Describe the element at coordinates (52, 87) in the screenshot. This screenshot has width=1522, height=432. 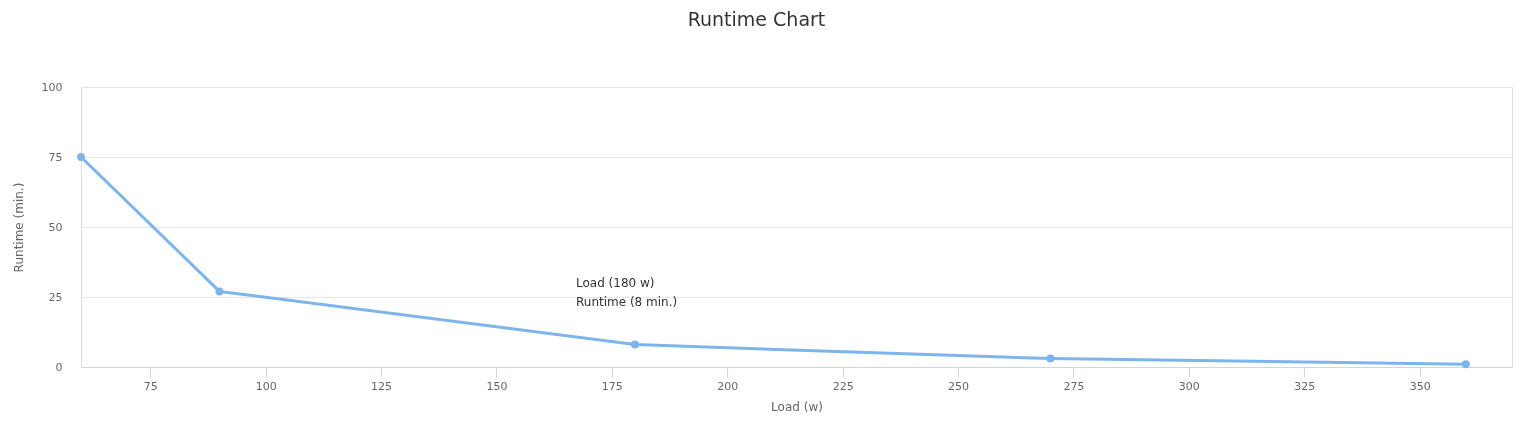
I see `y-tick-label: 100` at that location.